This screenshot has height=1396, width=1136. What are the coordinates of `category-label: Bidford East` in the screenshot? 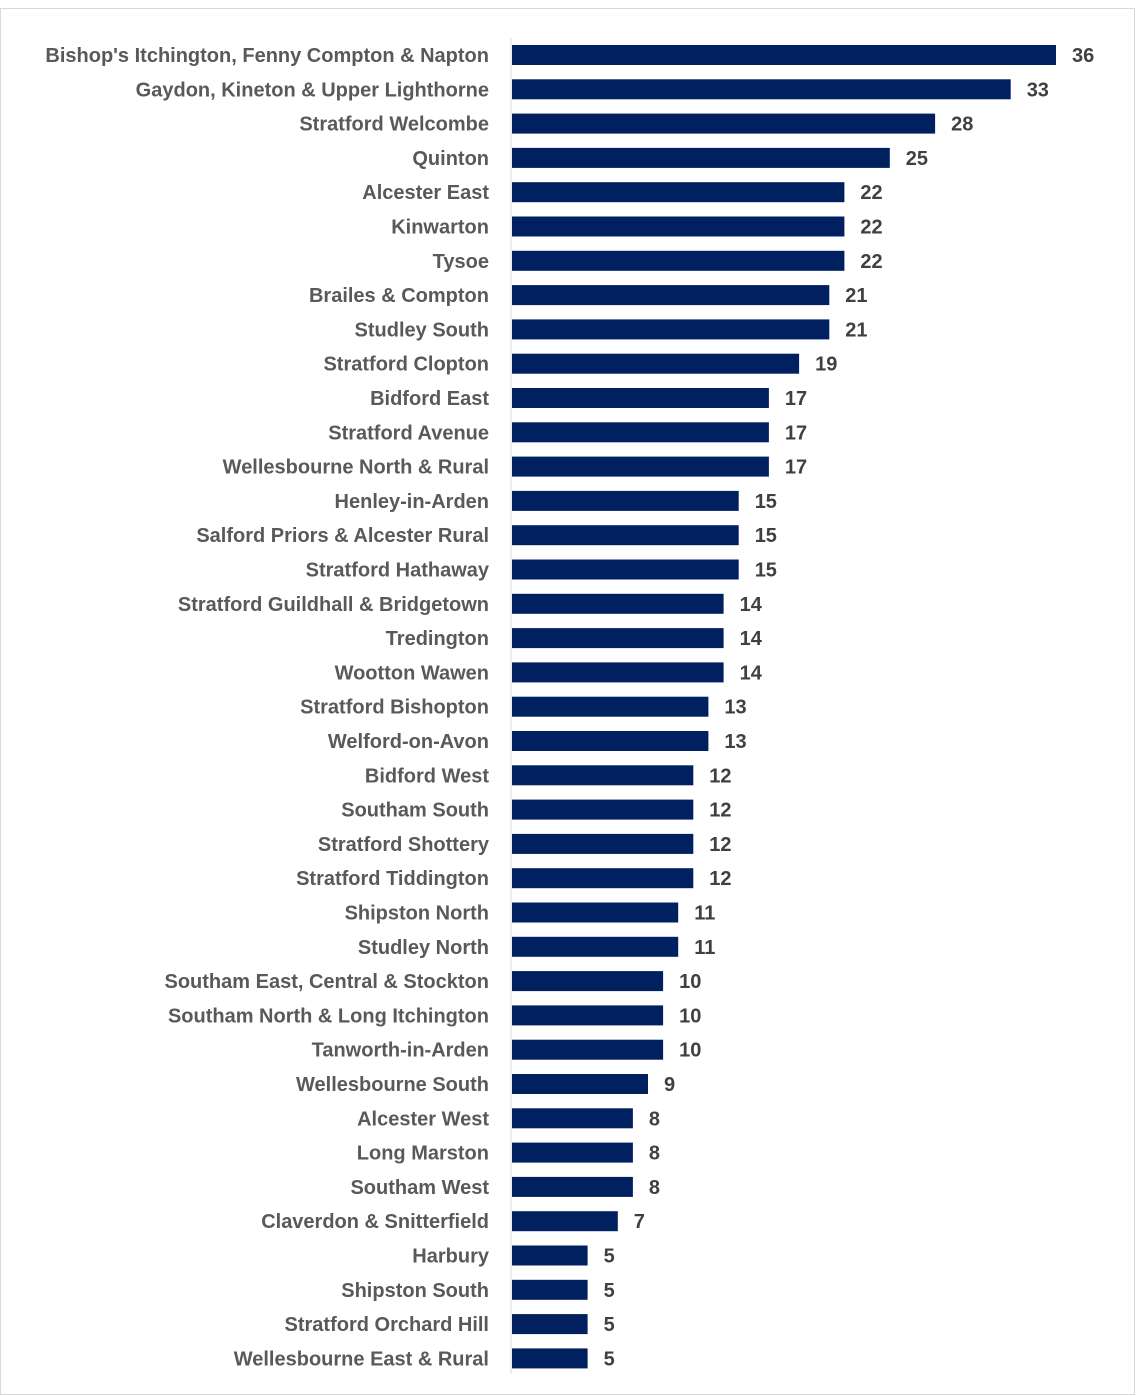 It's located at (429, 399).